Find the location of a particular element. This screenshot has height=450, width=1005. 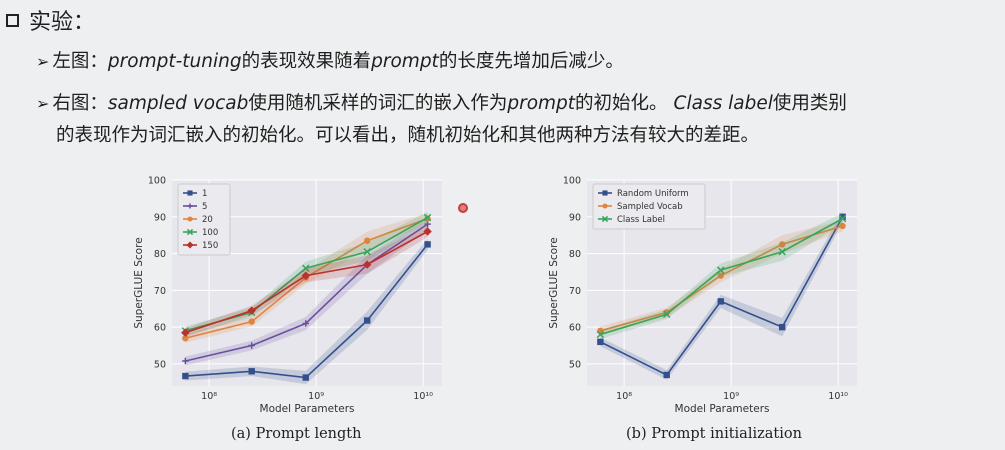

bullet-1-part: 左图： is located at coordinates (80, 61).